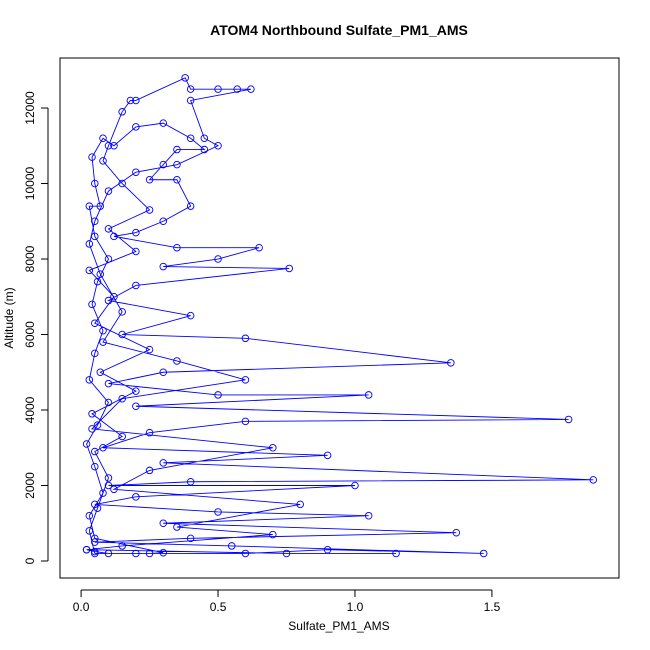 The image size is (650, 650). I want to click on y-tick-label: 4000, so click(30, 409).